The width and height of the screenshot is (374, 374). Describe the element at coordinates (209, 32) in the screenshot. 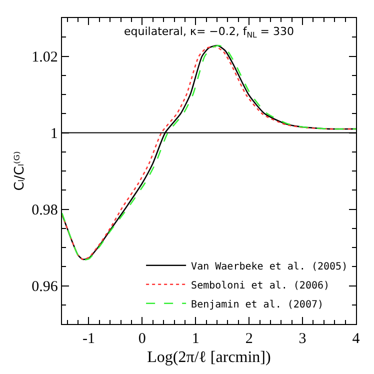

I see `annotation: equilateral, κ= −0.2, f$_{NL}$ = 330` at that location.